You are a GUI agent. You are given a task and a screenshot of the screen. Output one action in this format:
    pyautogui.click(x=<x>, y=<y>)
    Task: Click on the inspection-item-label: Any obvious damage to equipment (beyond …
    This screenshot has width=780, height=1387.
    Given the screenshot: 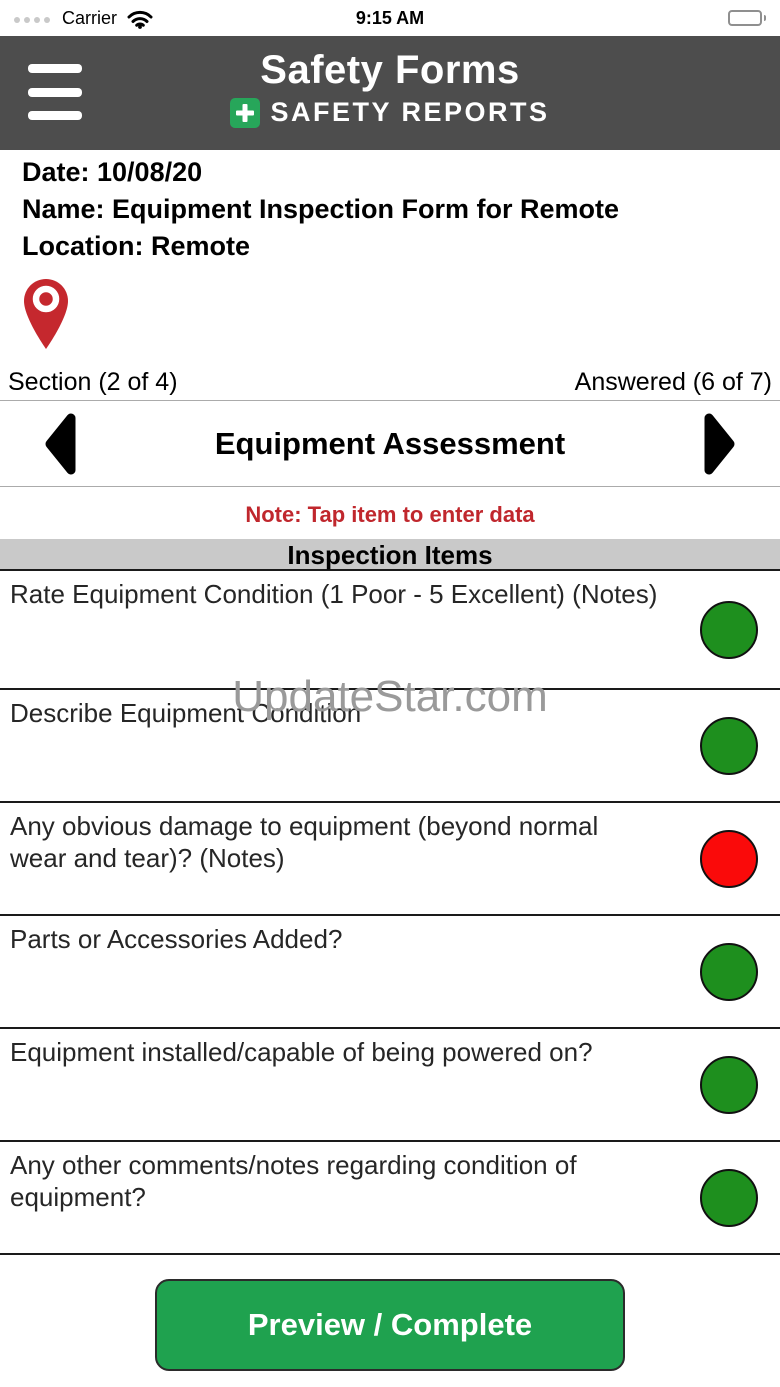 What is the action you would take?
    pyautogui.click(x=304, y=842)
    